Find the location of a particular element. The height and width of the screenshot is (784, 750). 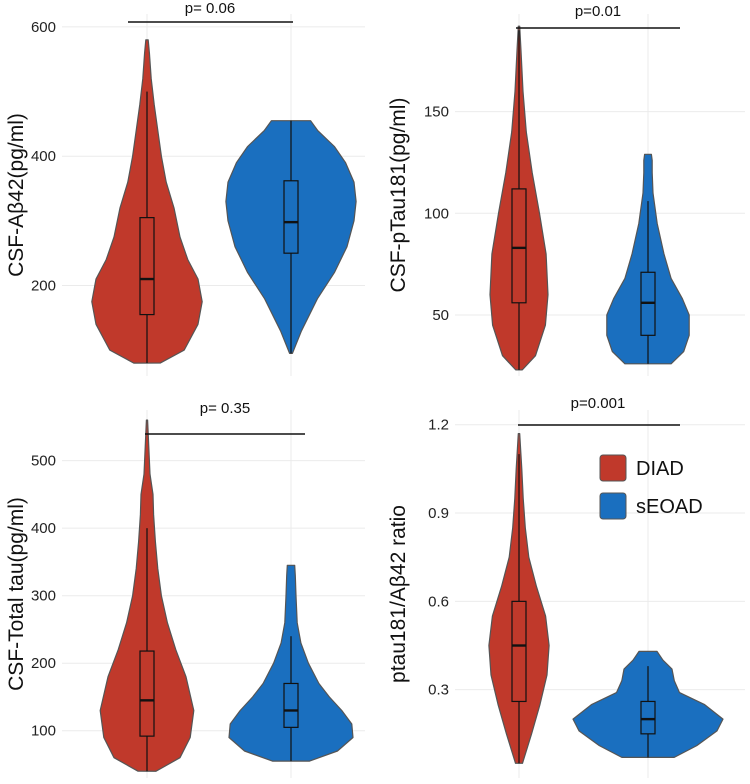

y-tick-label: 600 is located at coordinates (43, 27).